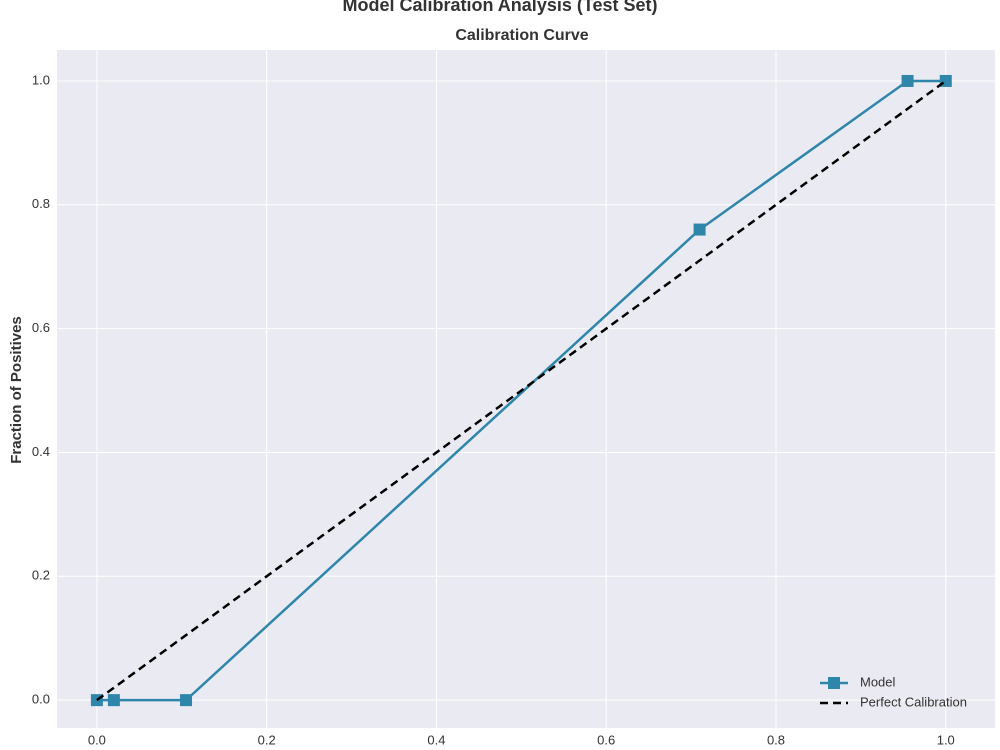  What do you see at coordinates (946, 739) in the screenshot?
I see `x-tick-label: 1.0` at bounding box center [946, 739].